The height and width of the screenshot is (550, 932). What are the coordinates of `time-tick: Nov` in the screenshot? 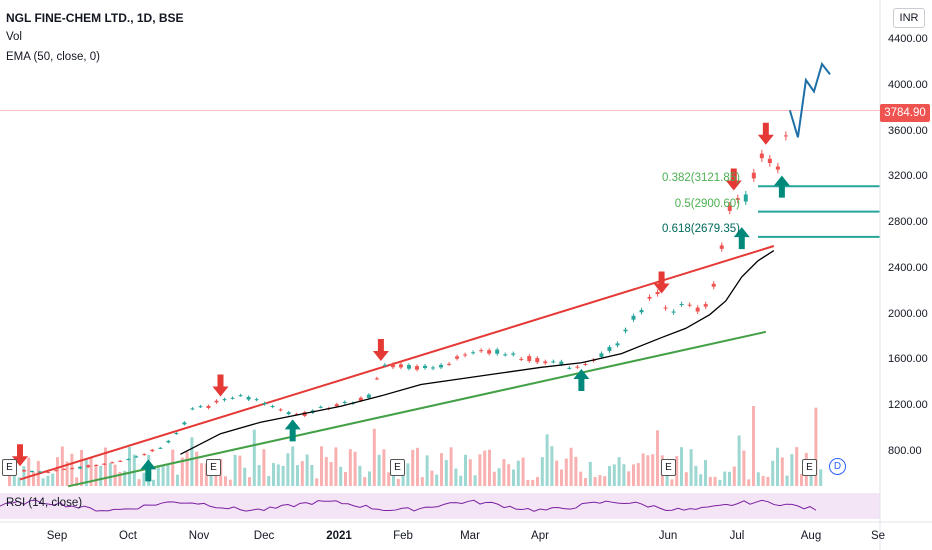 It's located at (199, 536).